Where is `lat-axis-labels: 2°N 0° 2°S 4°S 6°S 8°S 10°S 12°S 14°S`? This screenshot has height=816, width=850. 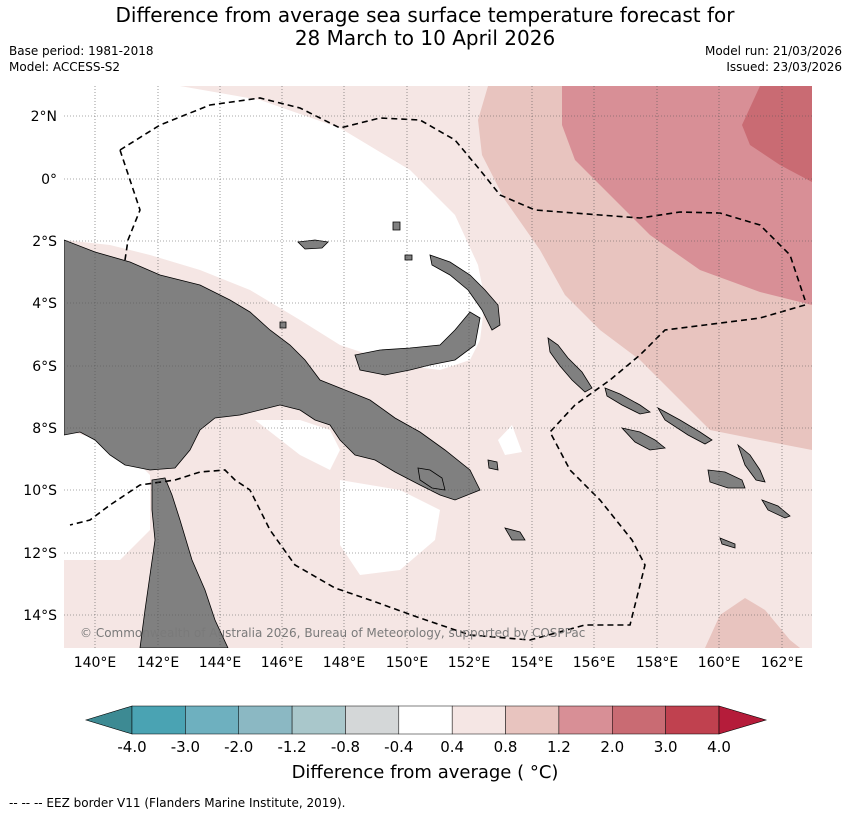 lat-axis-labels: 2°N 0° 2°S 4°S 6°S 8°S 10°S 12°S 14°S is located at coordinates (40, 366).